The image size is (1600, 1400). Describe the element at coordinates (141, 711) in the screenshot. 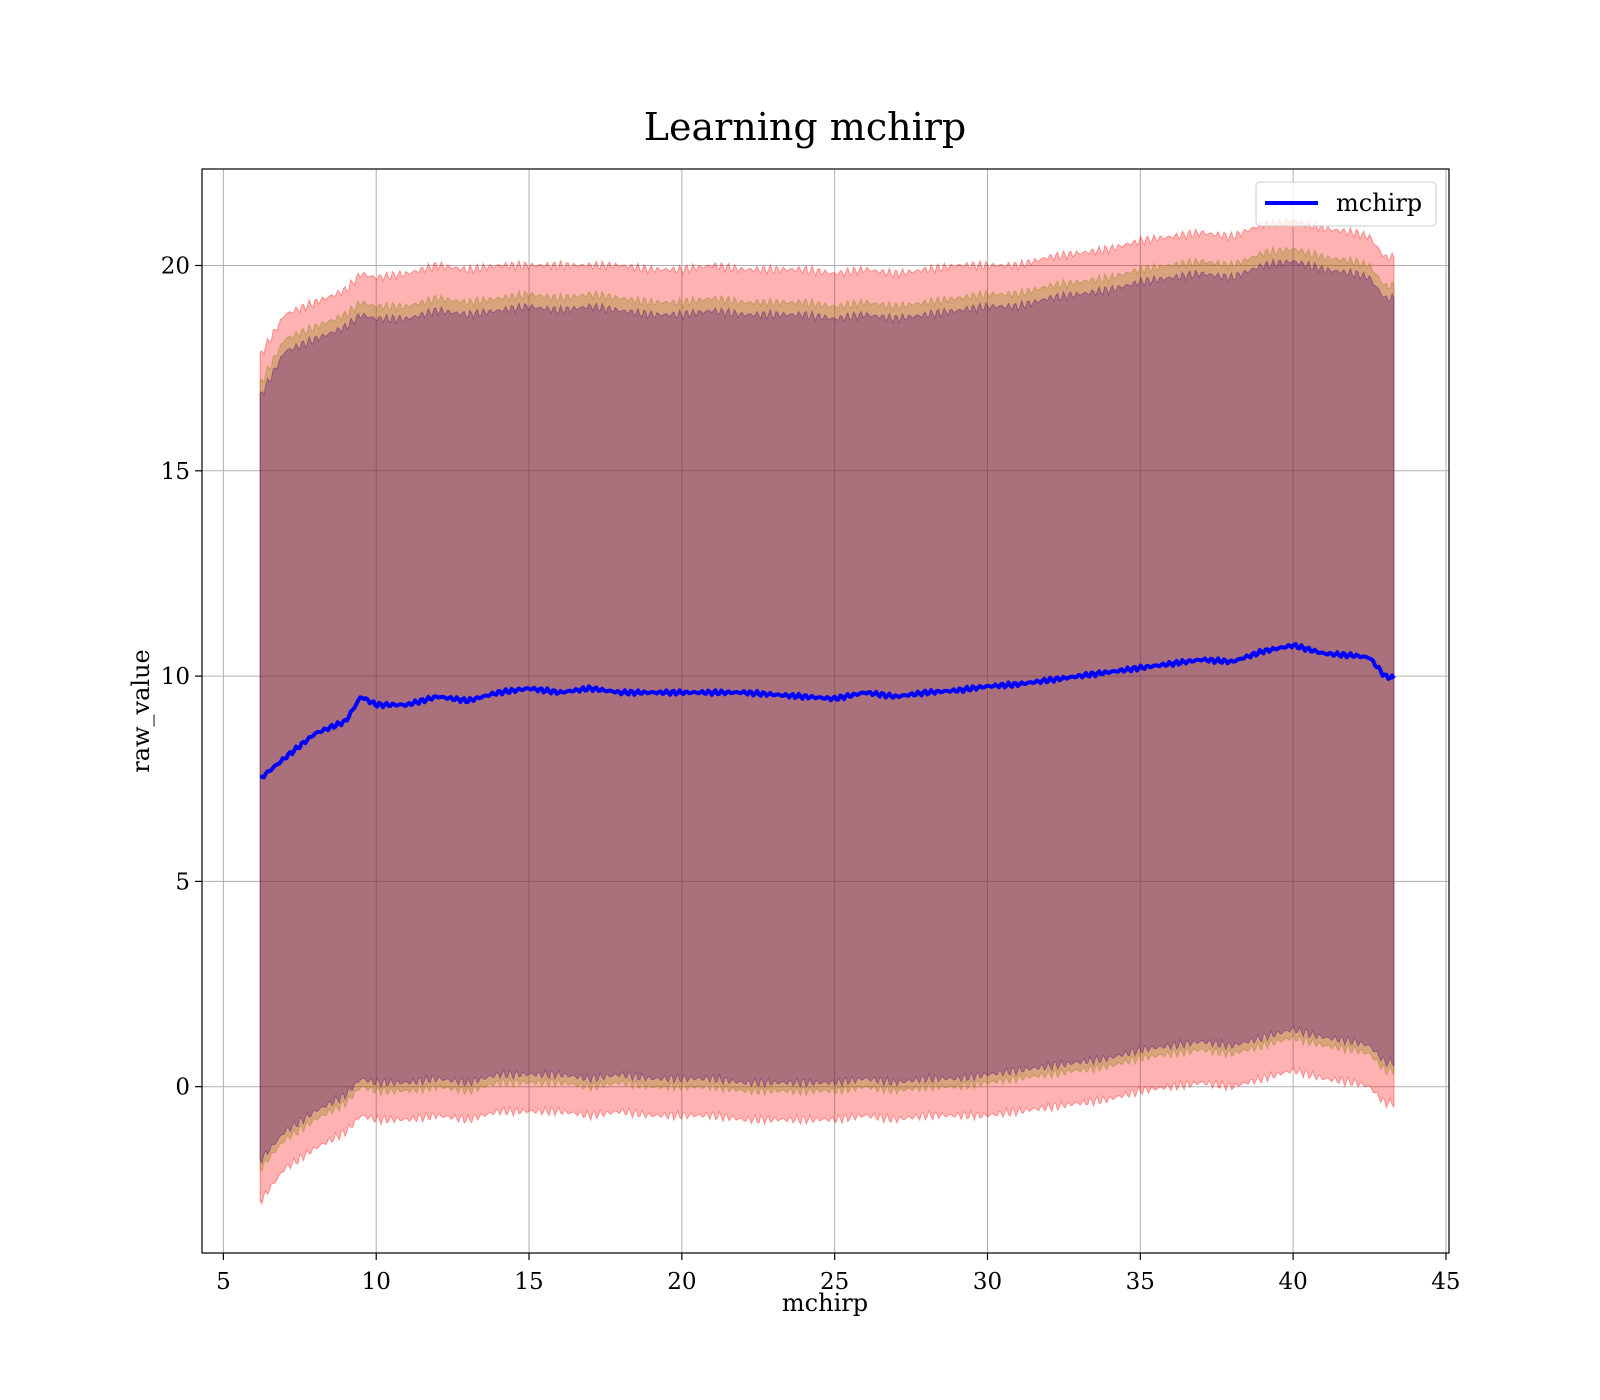

I see `y-axis-label: raw_value` at that location.